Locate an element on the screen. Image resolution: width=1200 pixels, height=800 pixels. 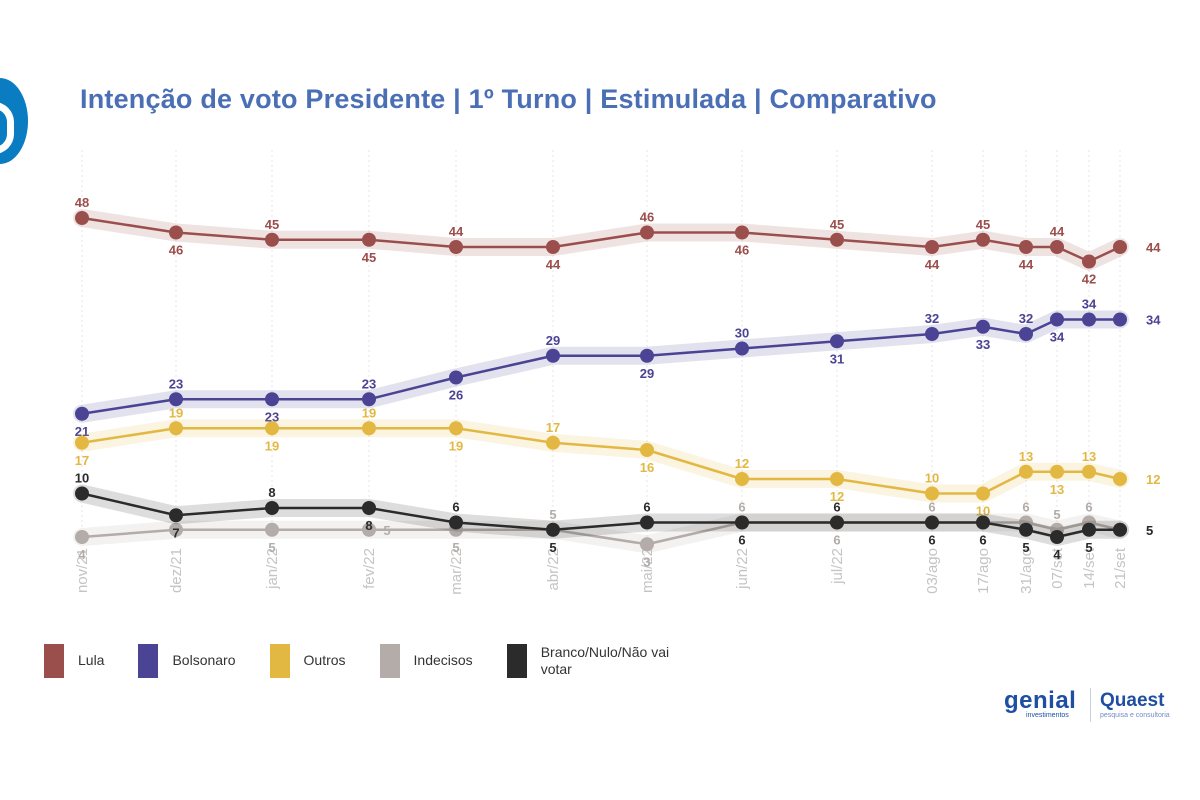
data-label-branco-nulo-nao-vai-votar-mar-22: 6 is located at coordinates (455, 507).